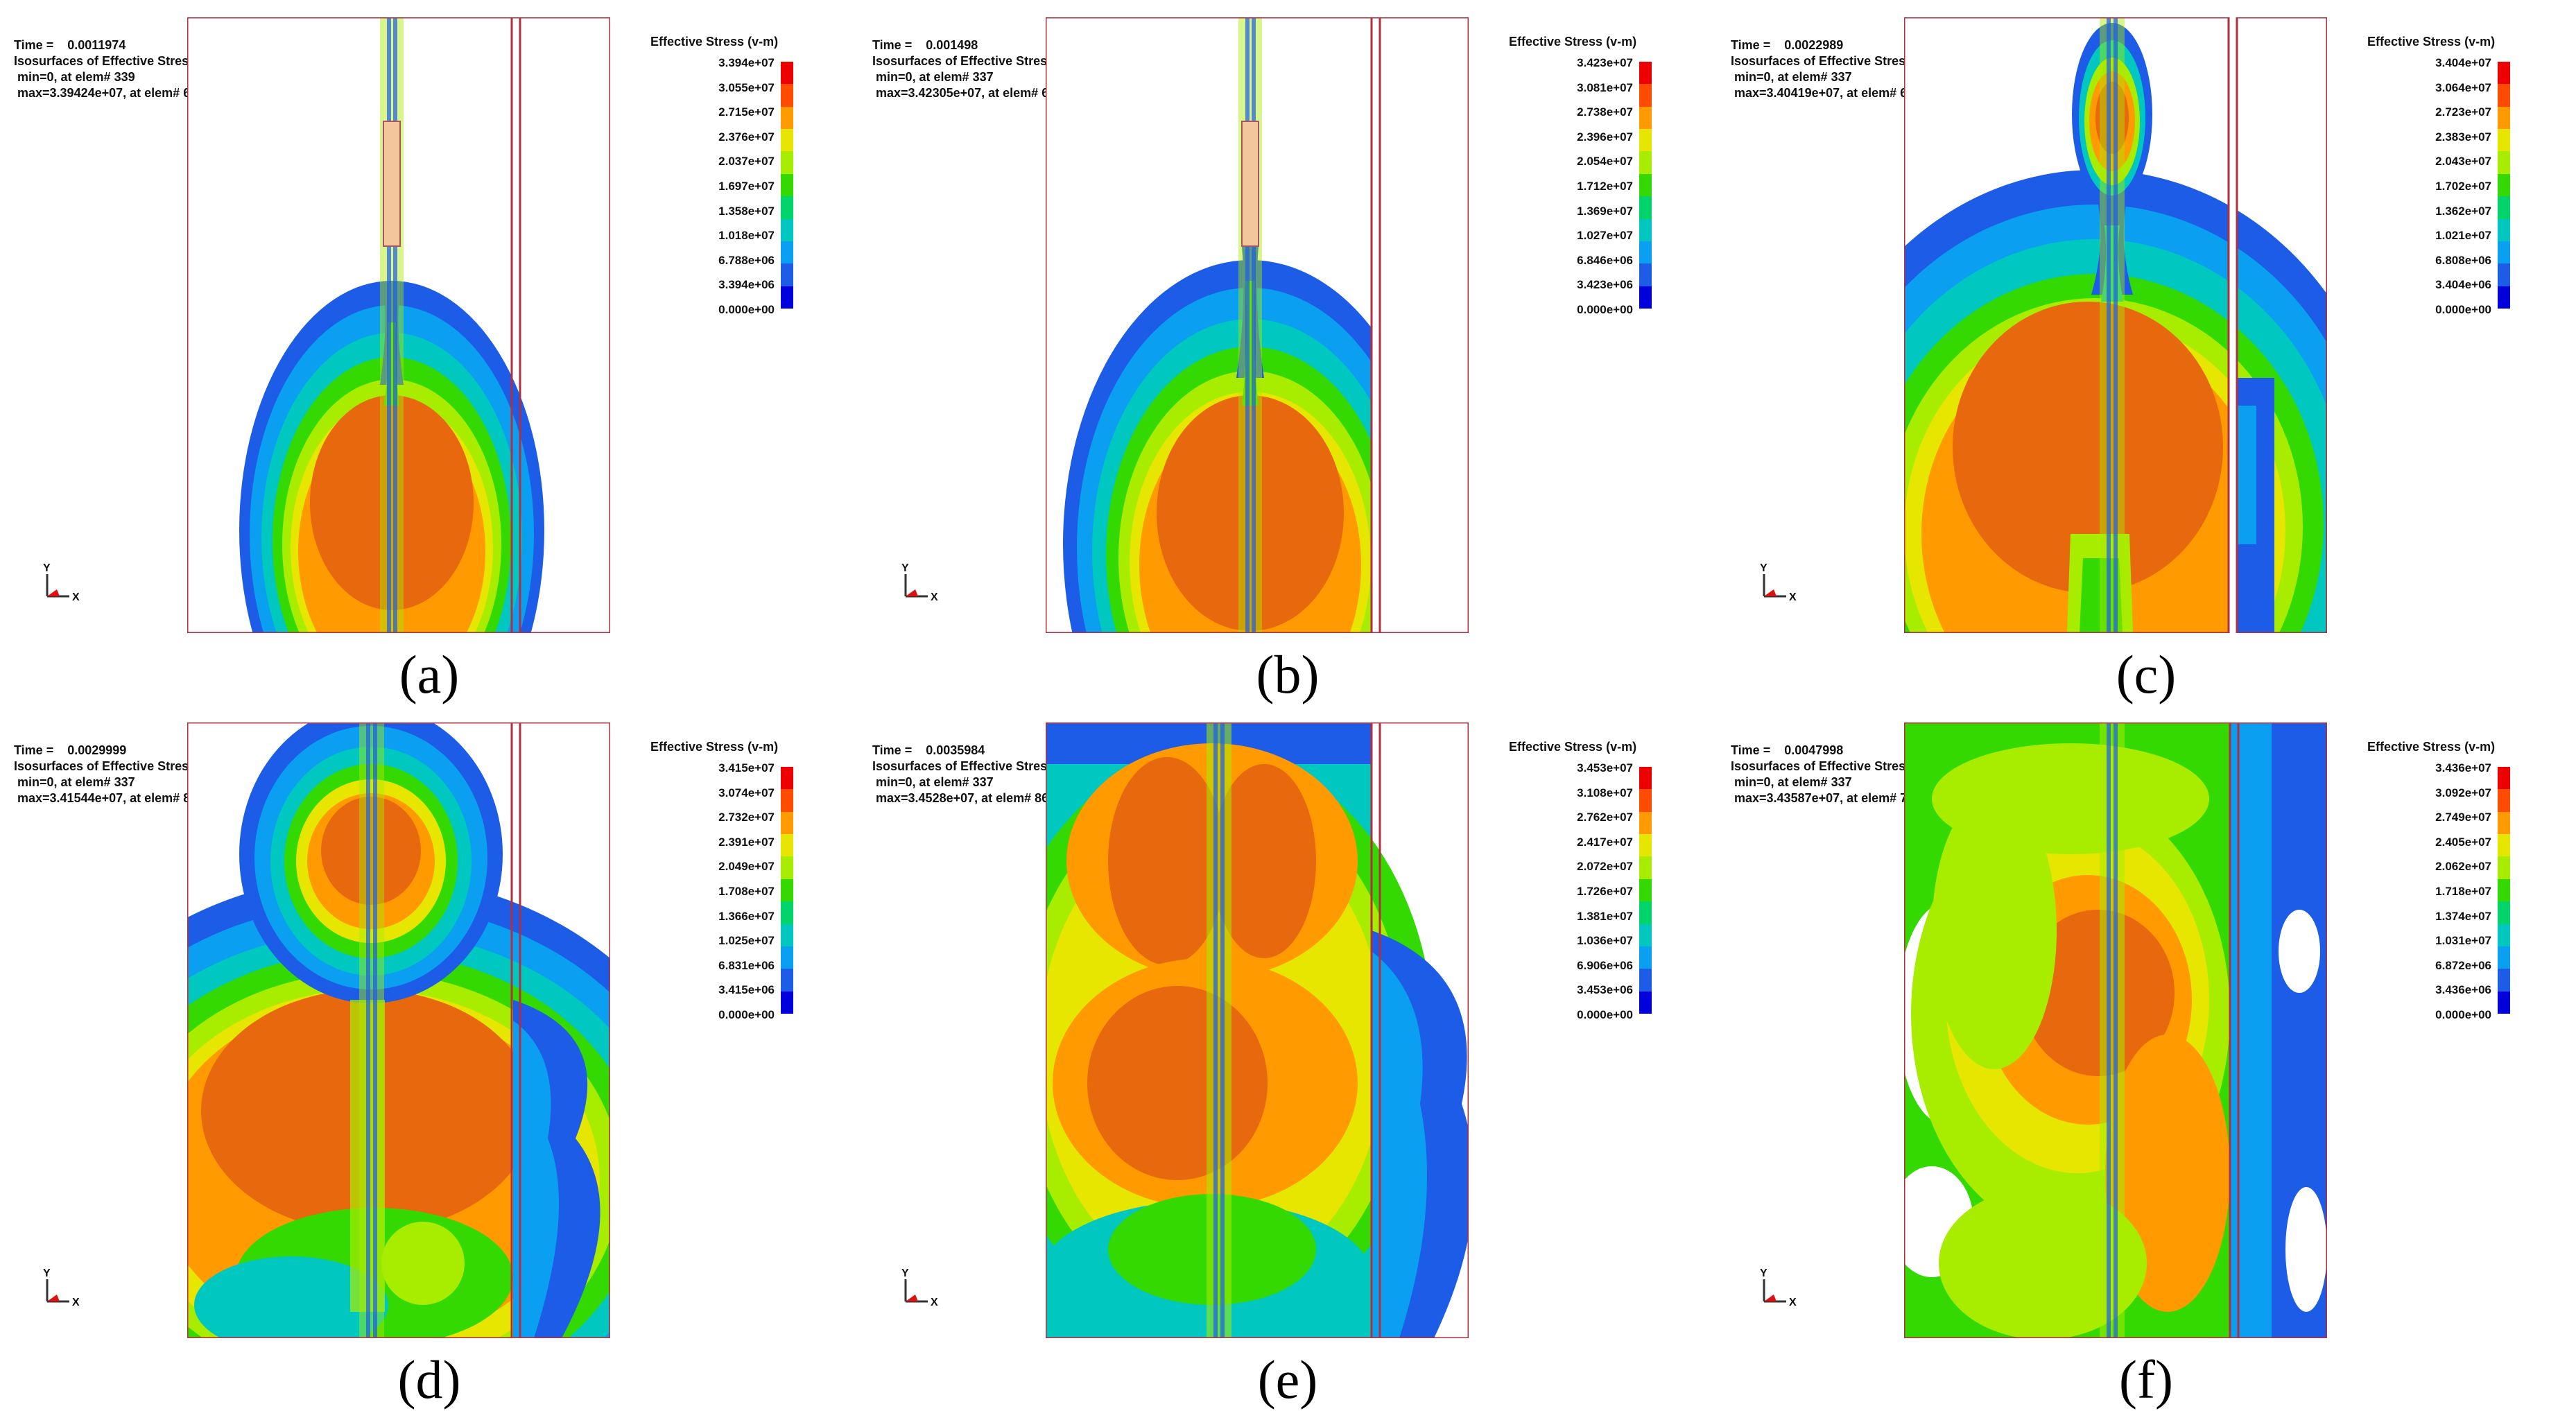 This screenshot has width=2576, height=1411. Describe the element at coordinates (2463, 161) in the screenshot. I see `legend-tick-label: 2.043e+07` at that location.